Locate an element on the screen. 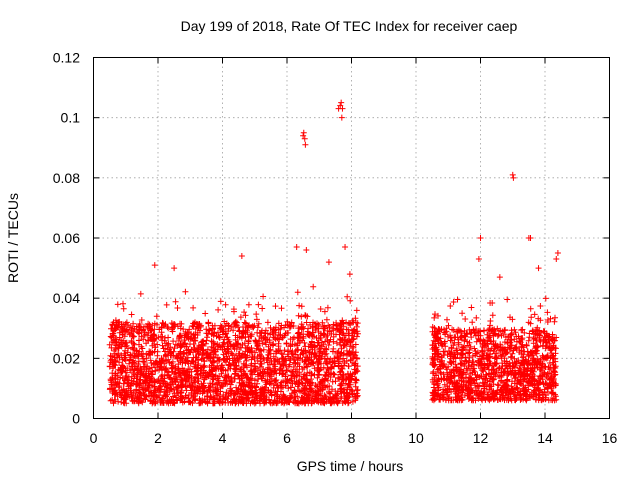 The height and width of the screenshot is (480, 640). y-tick-label: 0.08 is located at coordinates (66, 178).